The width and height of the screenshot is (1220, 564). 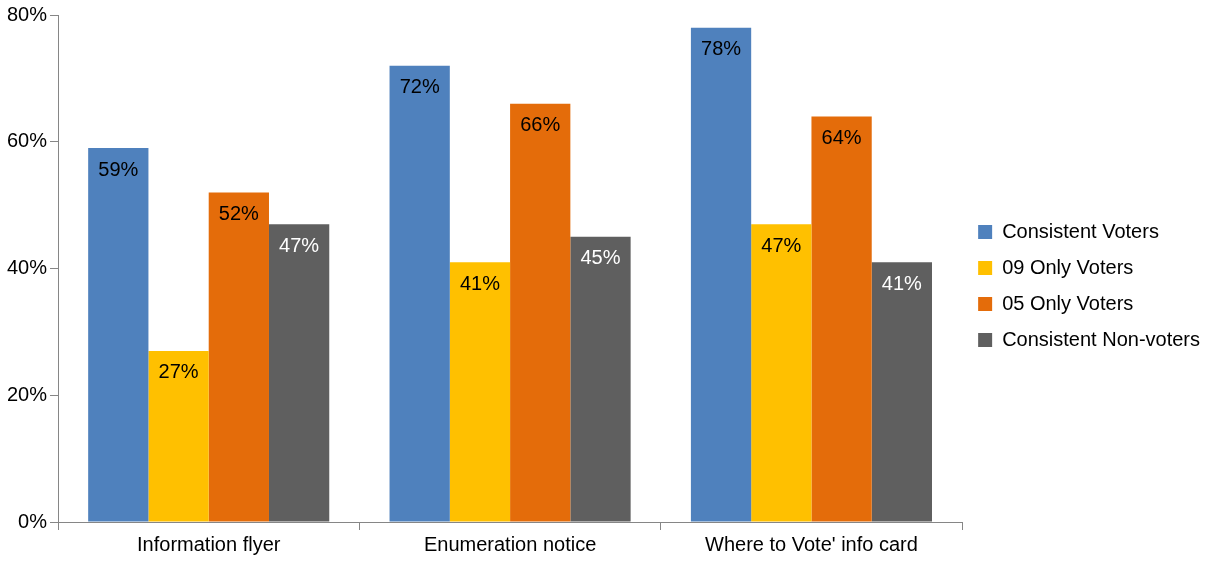 I want to click on y-tick-label: 20%, so click(x=27, y=393).